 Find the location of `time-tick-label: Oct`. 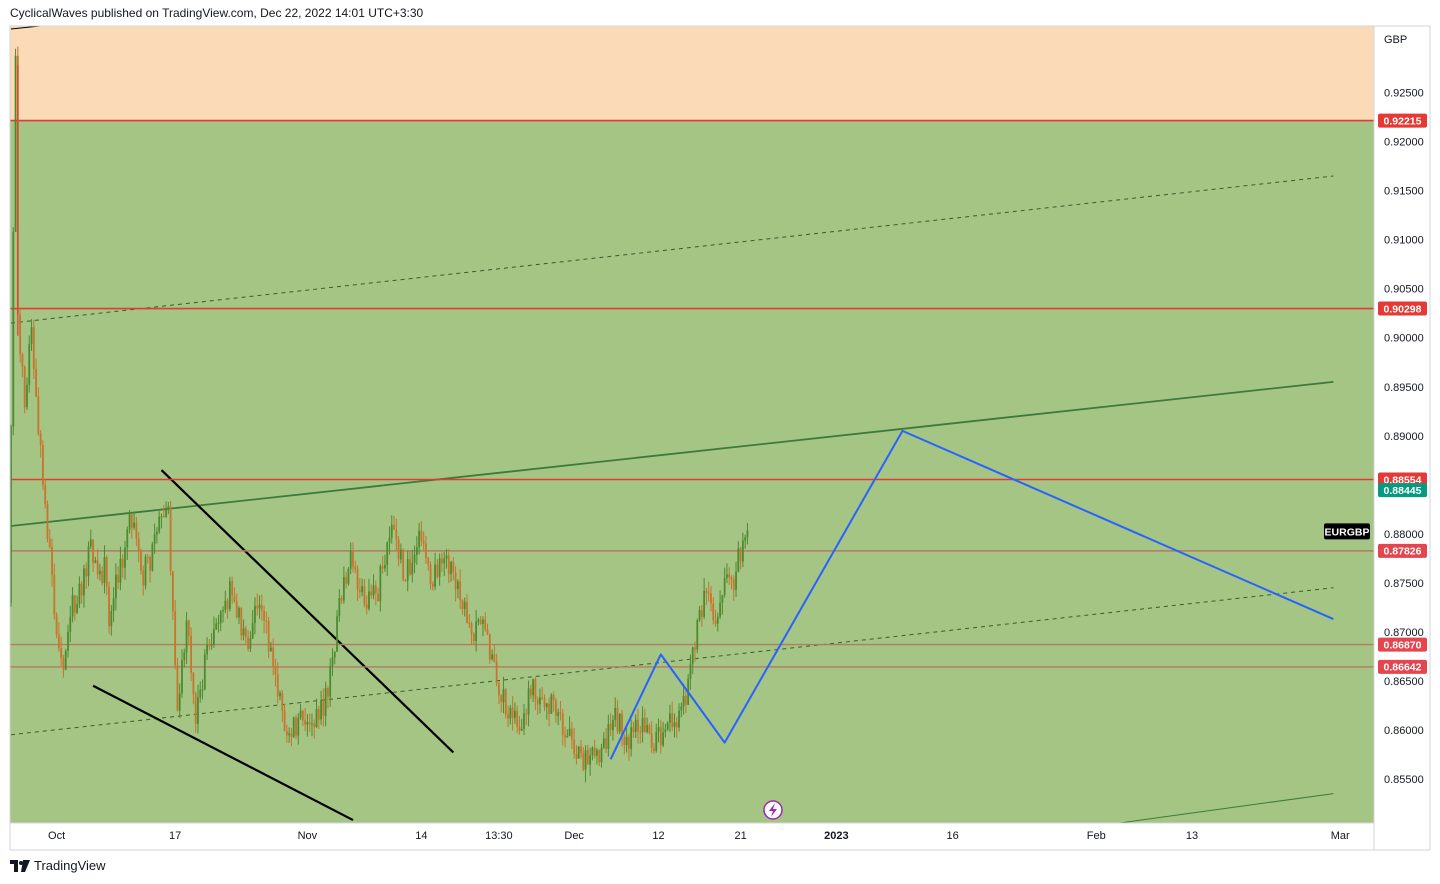

time-tick-label: Oct is located at coordinates (56, 836).